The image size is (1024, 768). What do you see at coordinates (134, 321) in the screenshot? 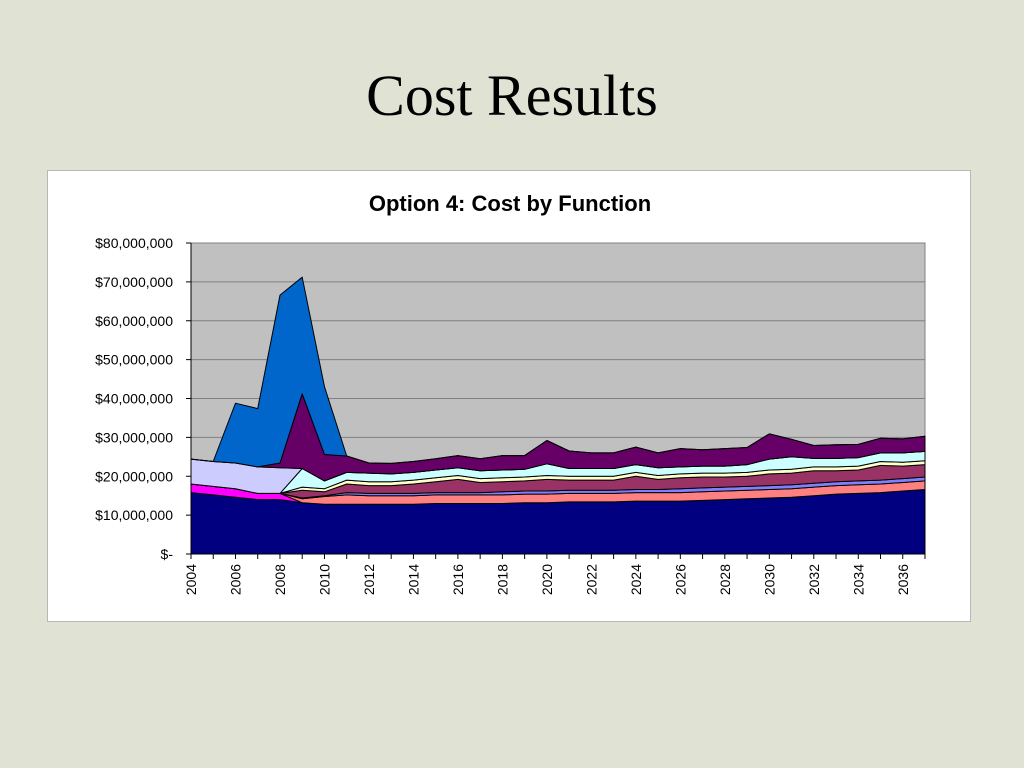
I see `y-tick-label: $60,000,000` at bounding box center [134, 321].